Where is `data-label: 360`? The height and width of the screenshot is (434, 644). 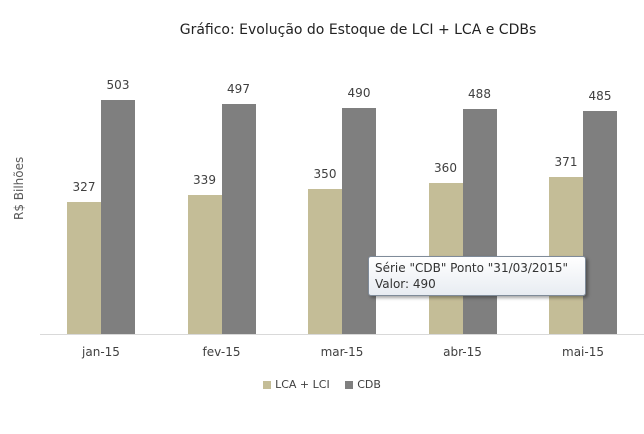 data-label: 360 is located at coordinates (445, 168).